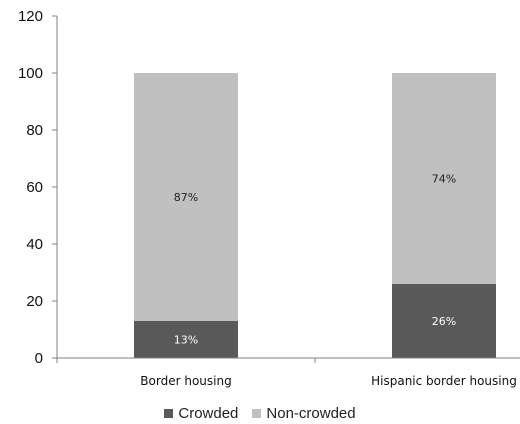 The image size is (520, 424). I want to click on y-tick-label: 60, so click(34, 187).